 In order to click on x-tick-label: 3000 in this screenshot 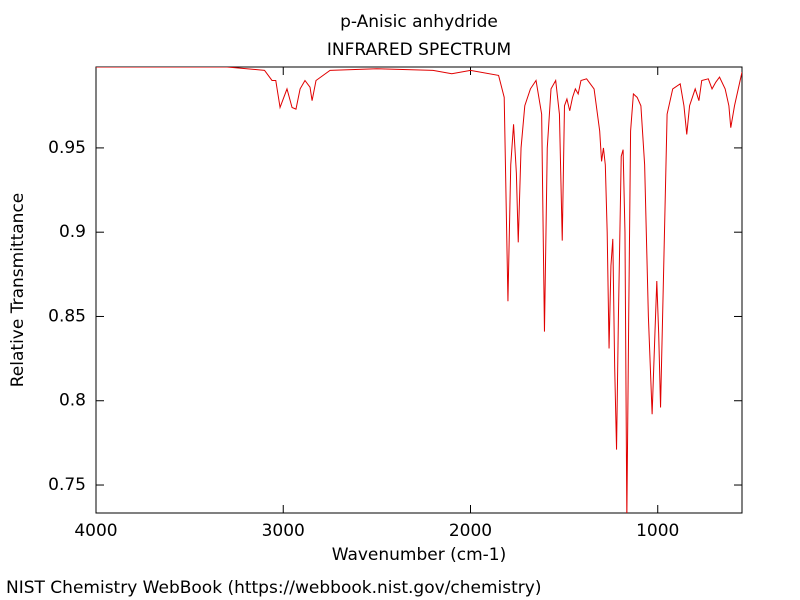, I will do `click(283, 531)`.